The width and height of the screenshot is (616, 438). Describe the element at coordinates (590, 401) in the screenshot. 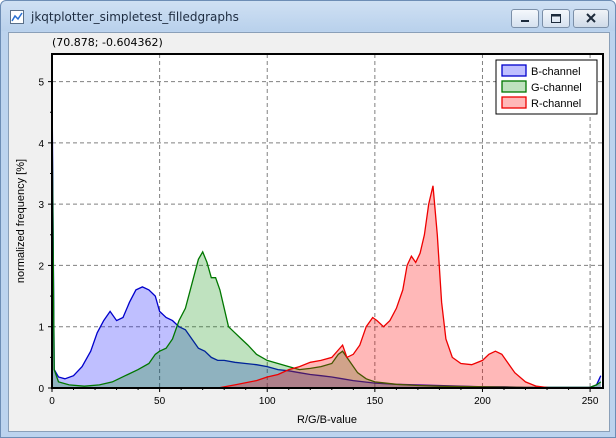

I see `x-tick-label: 250` at that location.